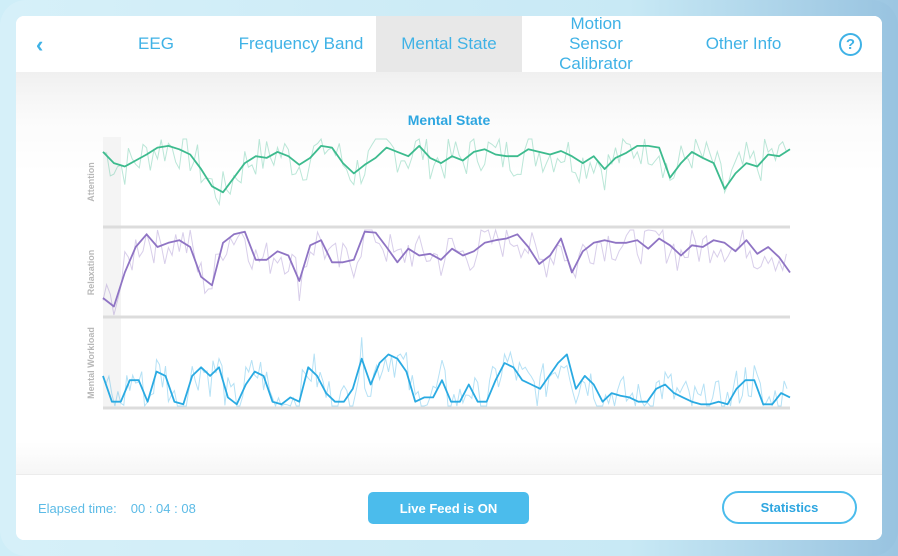 The height and width of the screenshot is (556, 898). What do you see at coordinates (40, 44) in the screenshot?
I see `chevron-left-icon: ‹` at bounding box center [40, 44].